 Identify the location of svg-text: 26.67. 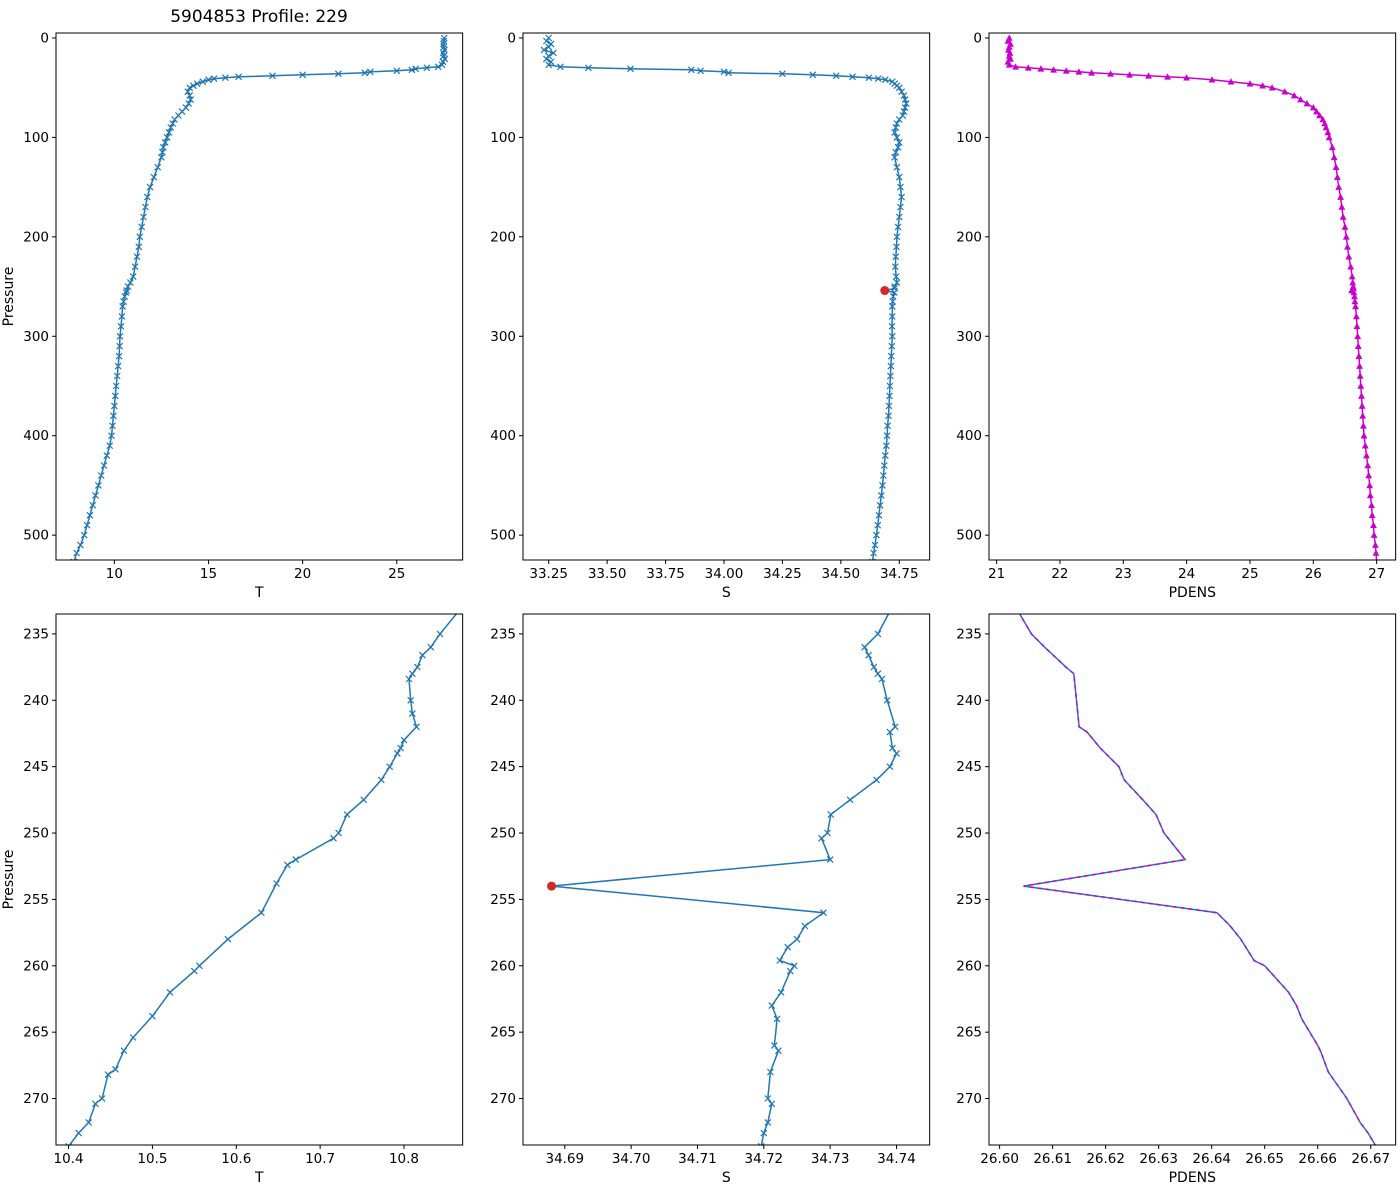
(1371, 1159).